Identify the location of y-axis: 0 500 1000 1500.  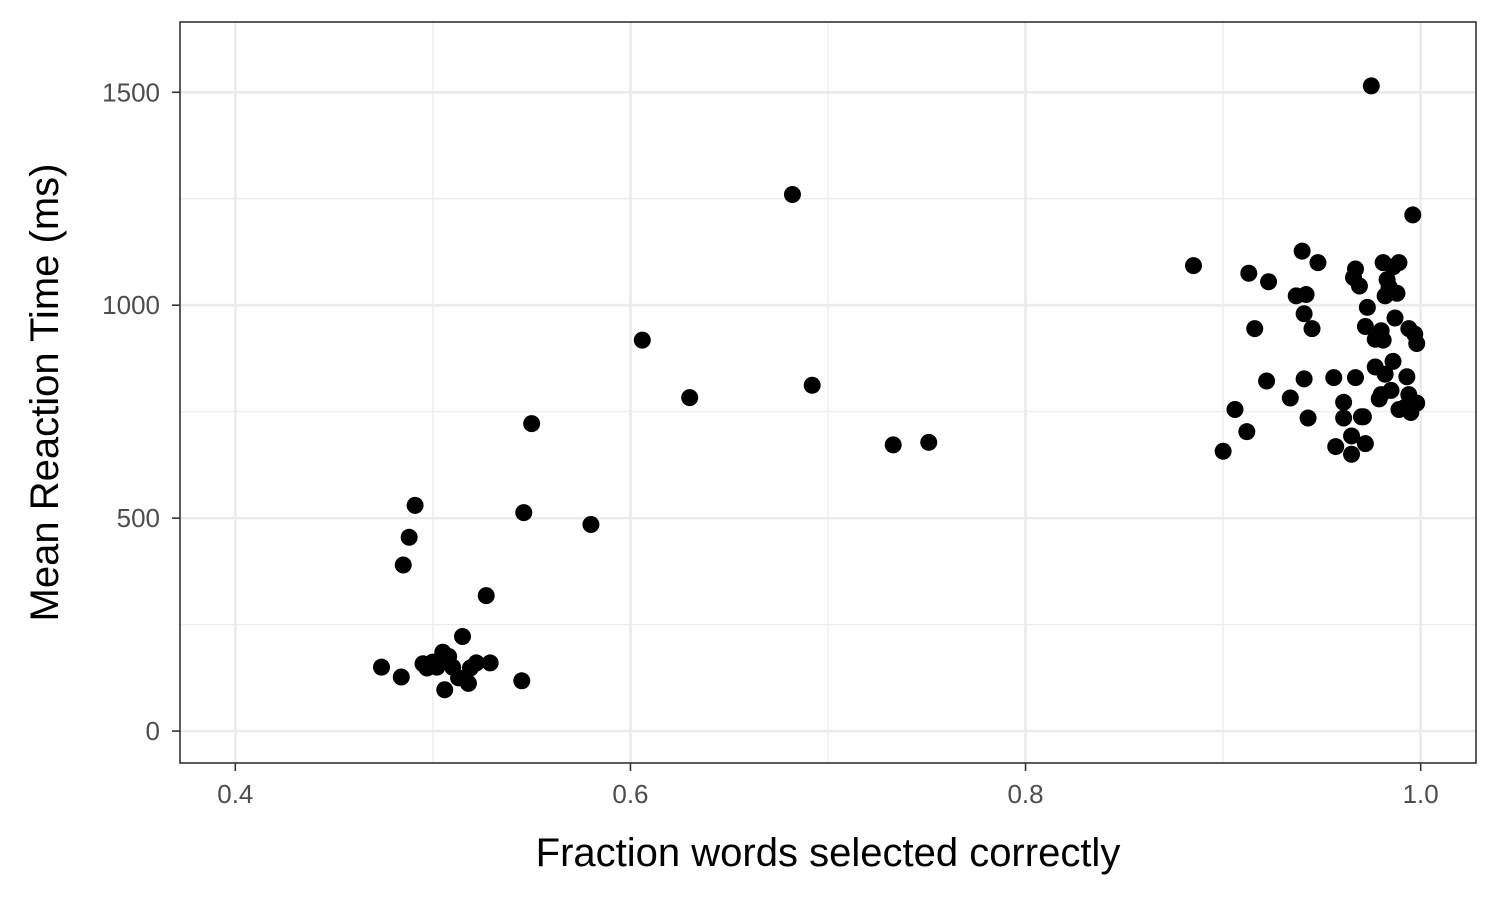
(141, 411).